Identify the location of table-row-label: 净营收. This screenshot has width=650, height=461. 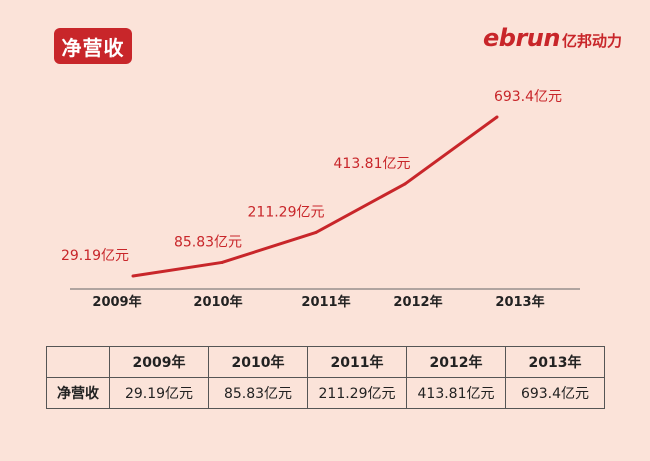
(78, 393).